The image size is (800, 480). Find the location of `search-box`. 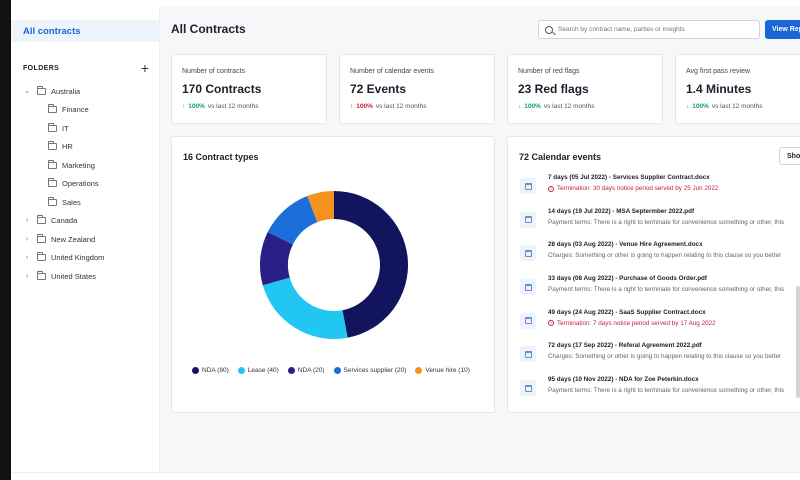

search-box is located at coordinates (649, 29).